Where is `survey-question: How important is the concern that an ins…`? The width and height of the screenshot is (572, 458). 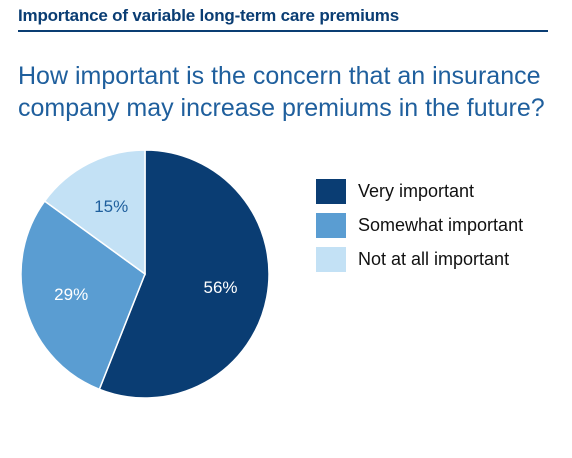 survey-question: How important is the concern that an ins… is located at coordinates (281, 92).